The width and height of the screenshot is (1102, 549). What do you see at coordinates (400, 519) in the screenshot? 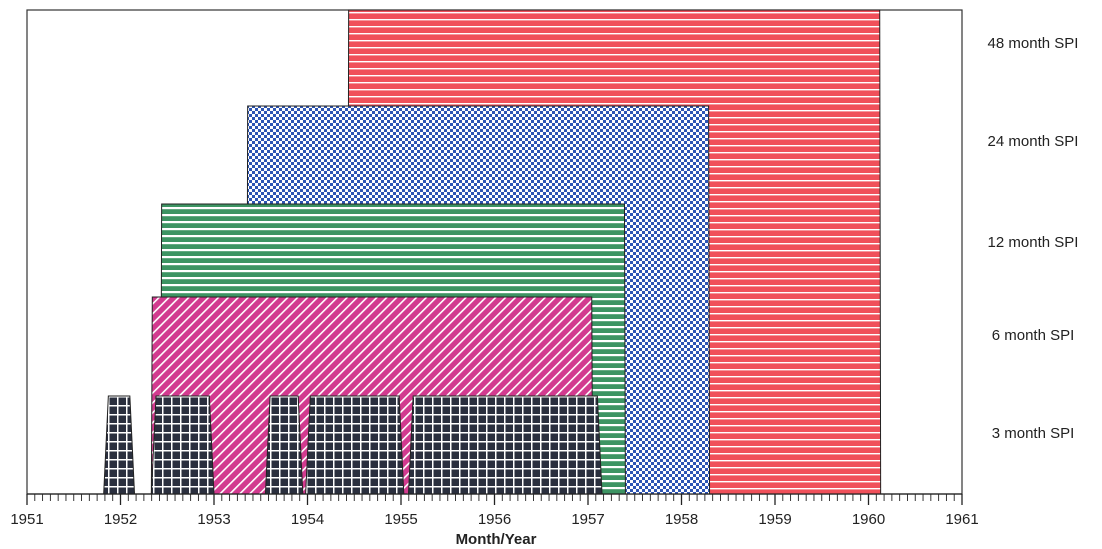
I see `x-tick-label-1955: 1955` at bounding box center [400, 519].